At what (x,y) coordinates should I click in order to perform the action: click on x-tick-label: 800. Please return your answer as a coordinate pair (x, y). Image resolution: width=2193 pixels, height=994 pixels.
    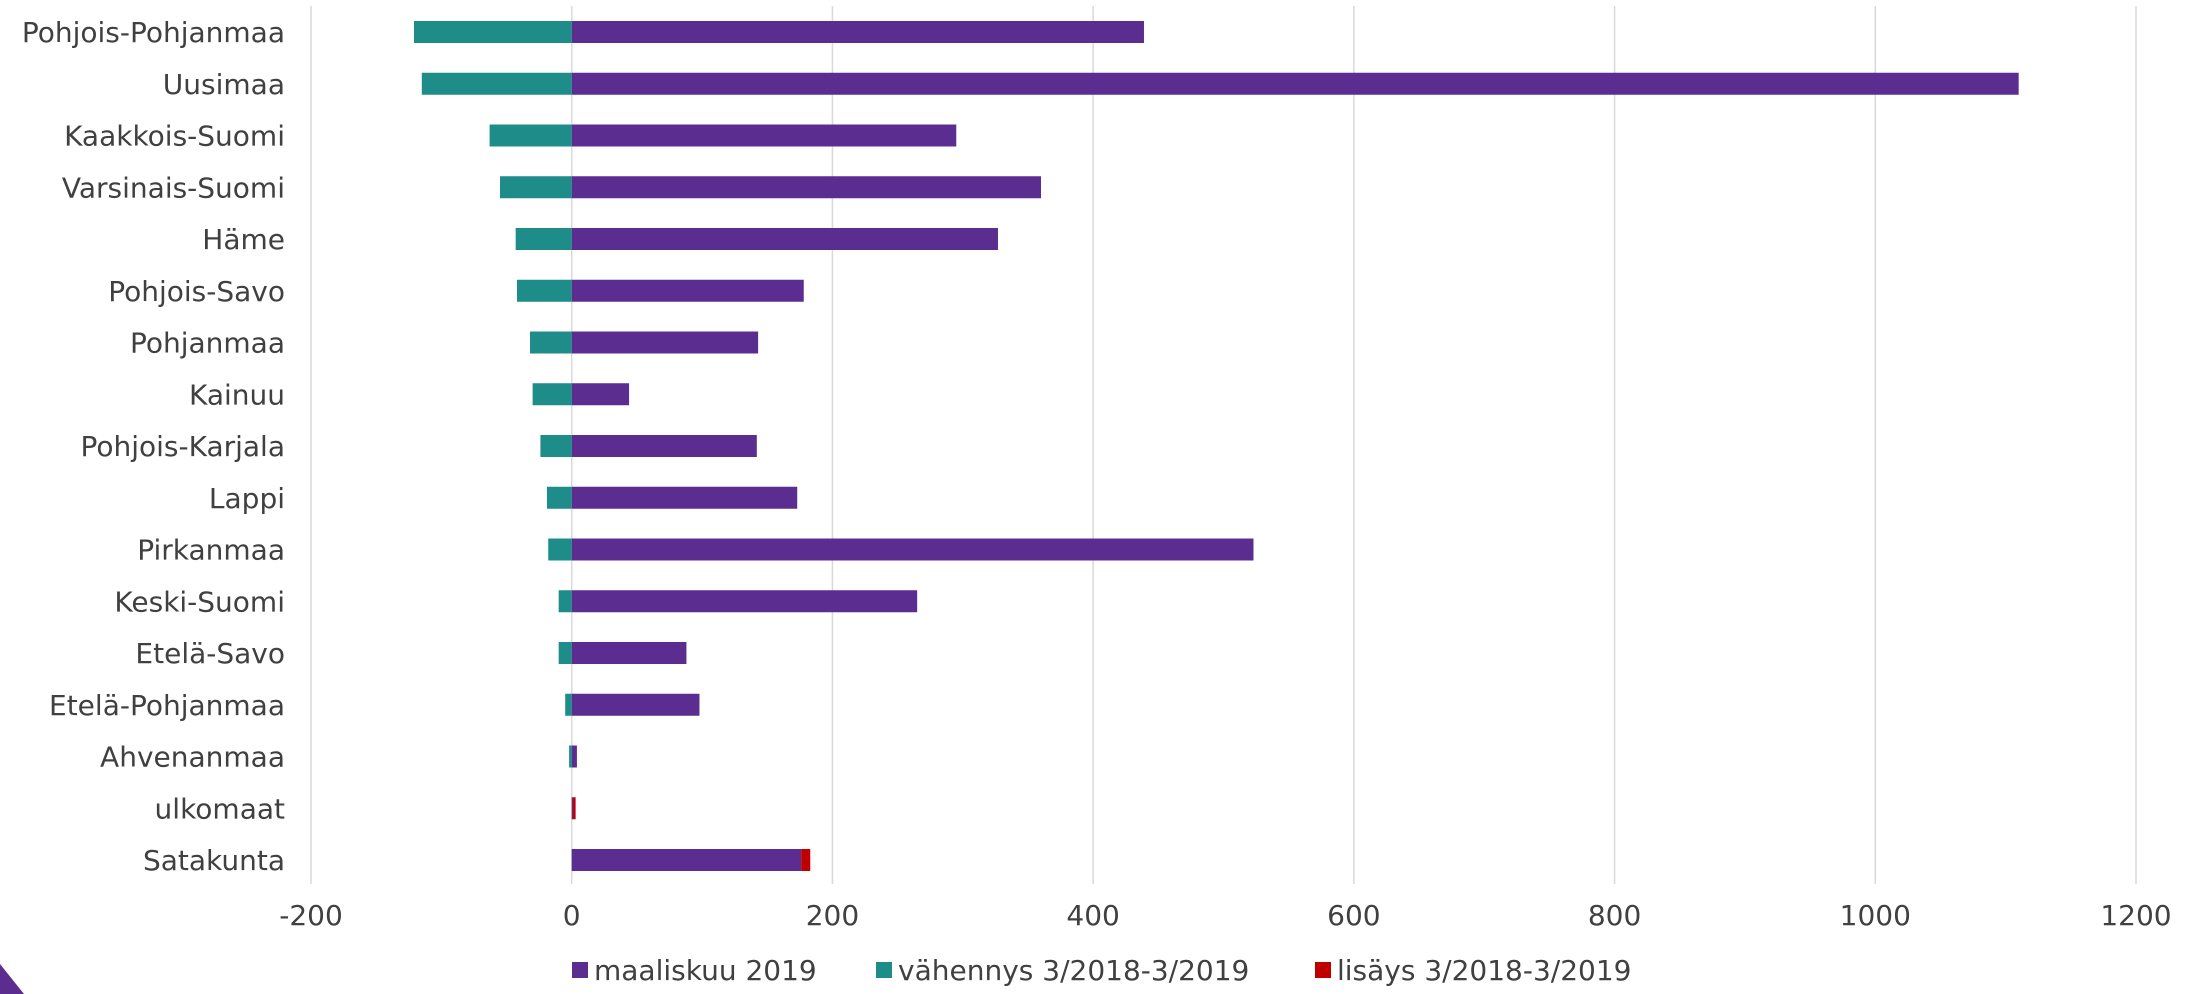
    Looking at the image, I should click on (1614, 915).